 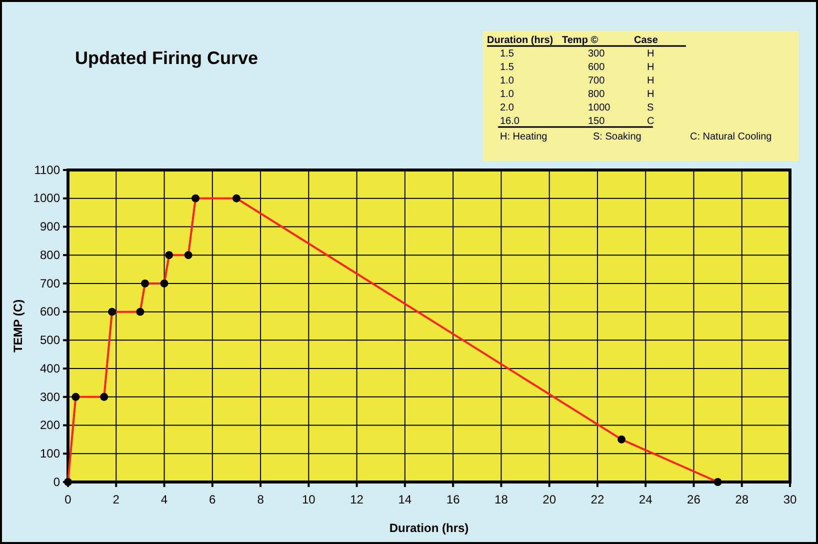 What do you see at coordinates (50, 255) in the screenshot?
I see `y-tick-label: 800` at bounding box center [50, 255].